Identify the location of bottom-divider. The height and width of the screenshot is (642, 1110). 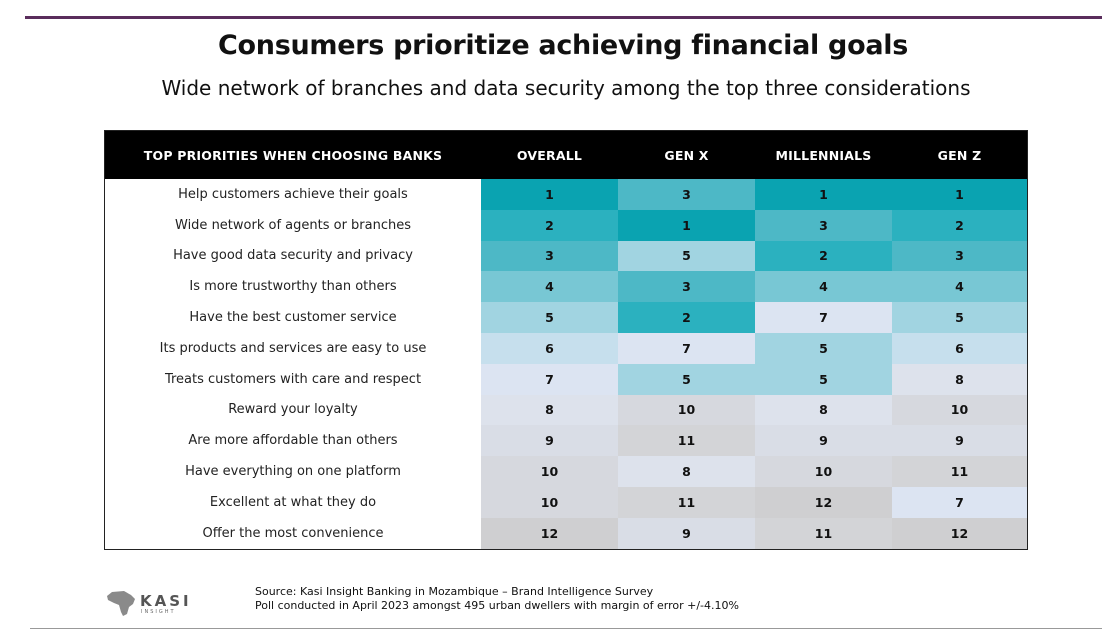
(566, 628).